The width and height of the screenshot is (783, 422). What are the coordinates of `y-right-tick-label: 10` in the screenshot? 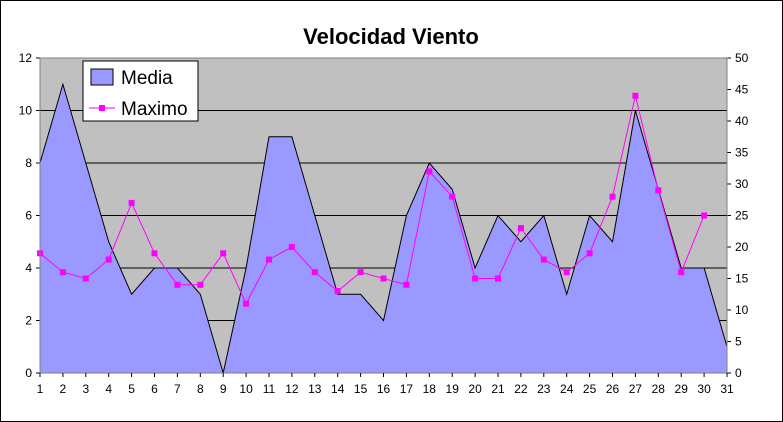 It's located at (742, 310).